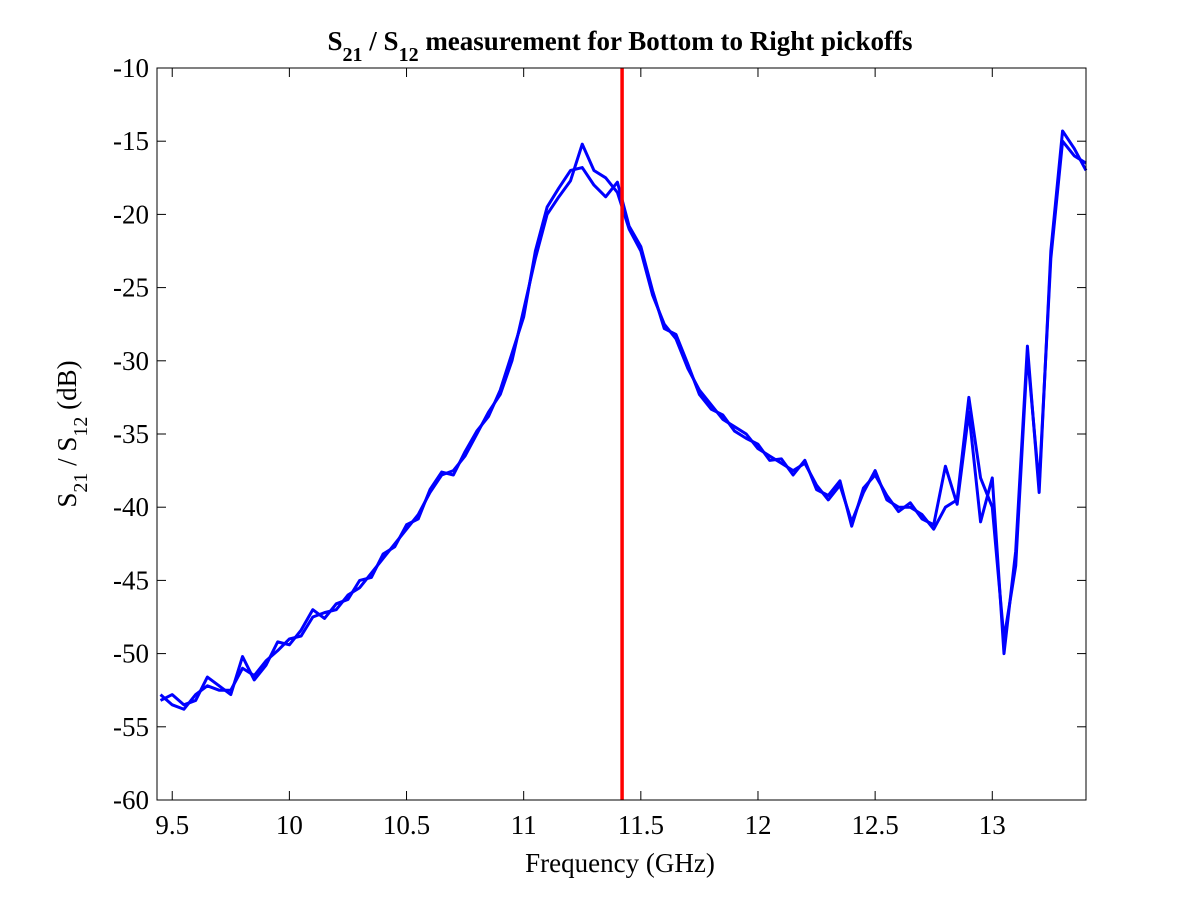 The height and width of the screenshot is (900, 1200). What do you see at coordinates (72, 433) in the screenshot?
I see `y-axis-label: S21 / S12 (dB)` at bounding box center [72, 433].